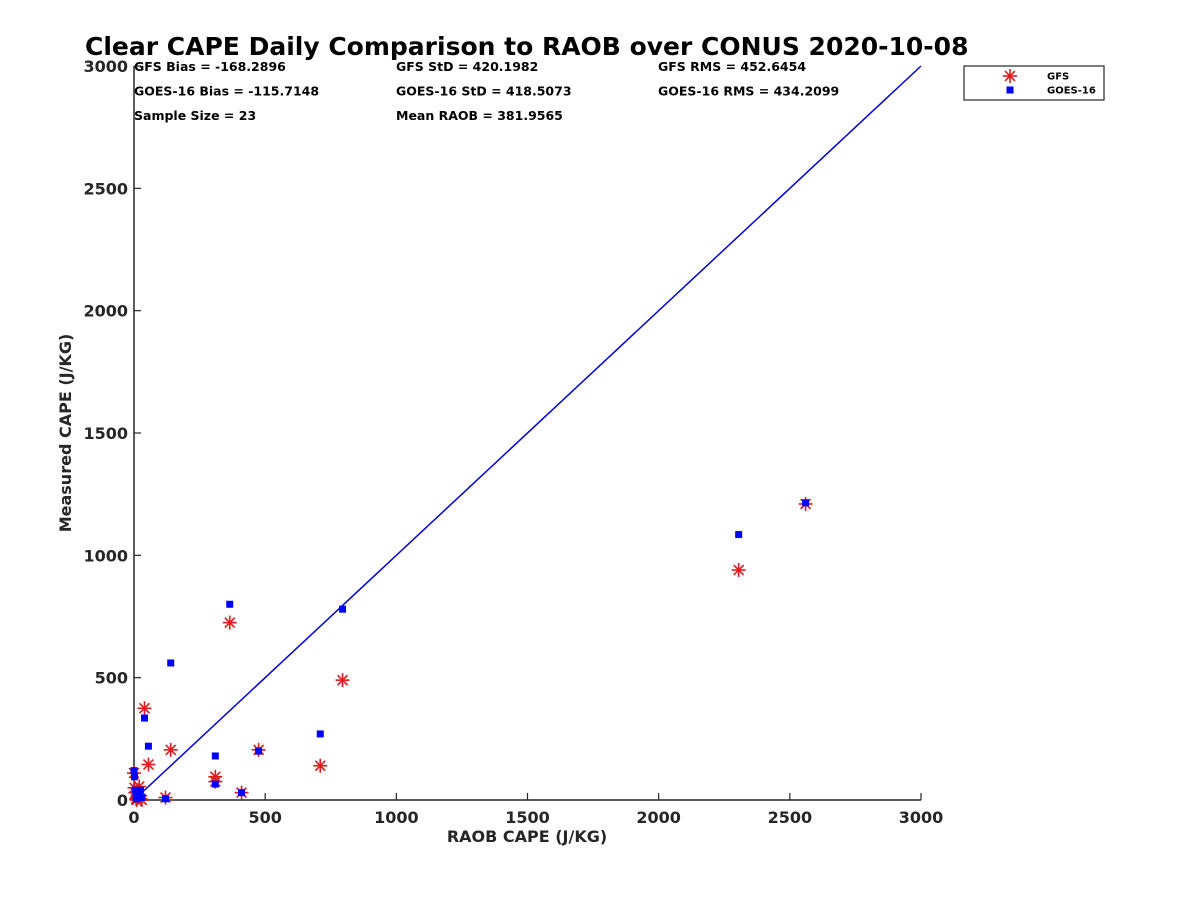 This screenshot has height=900, width=1200. Describe the element at coordinates (467, 66) in the screenshot. I see `stat-text: GFS StD = 420.1982` at that location.